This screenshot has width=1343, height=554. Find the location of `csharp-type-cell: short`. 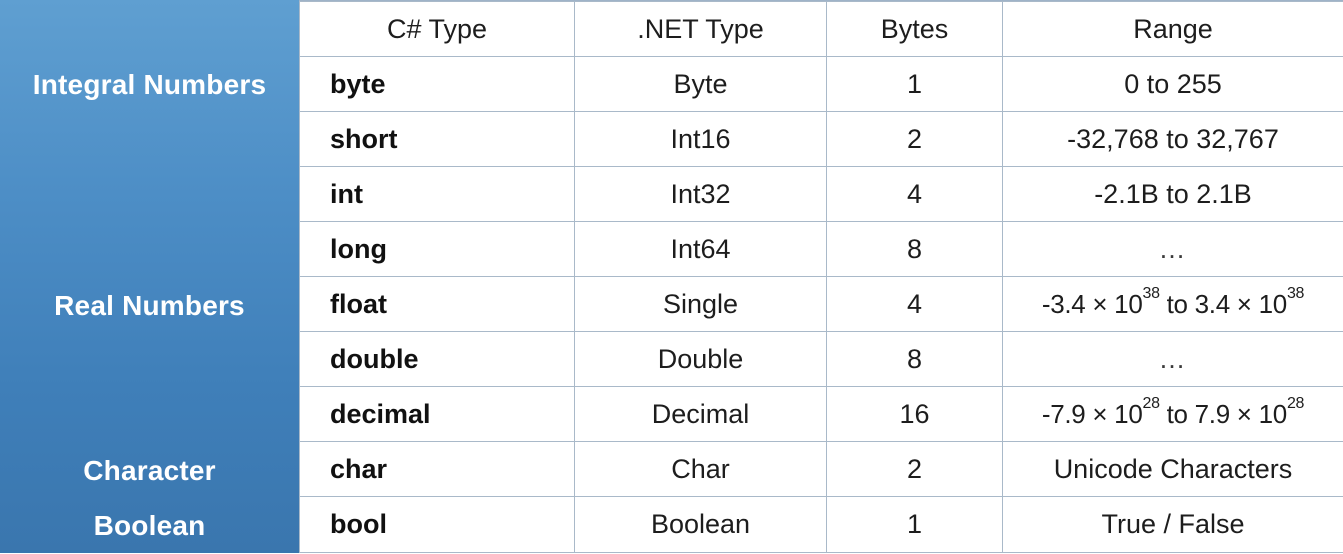

csharp-type-cell: short is located at coordinates (437, 139).